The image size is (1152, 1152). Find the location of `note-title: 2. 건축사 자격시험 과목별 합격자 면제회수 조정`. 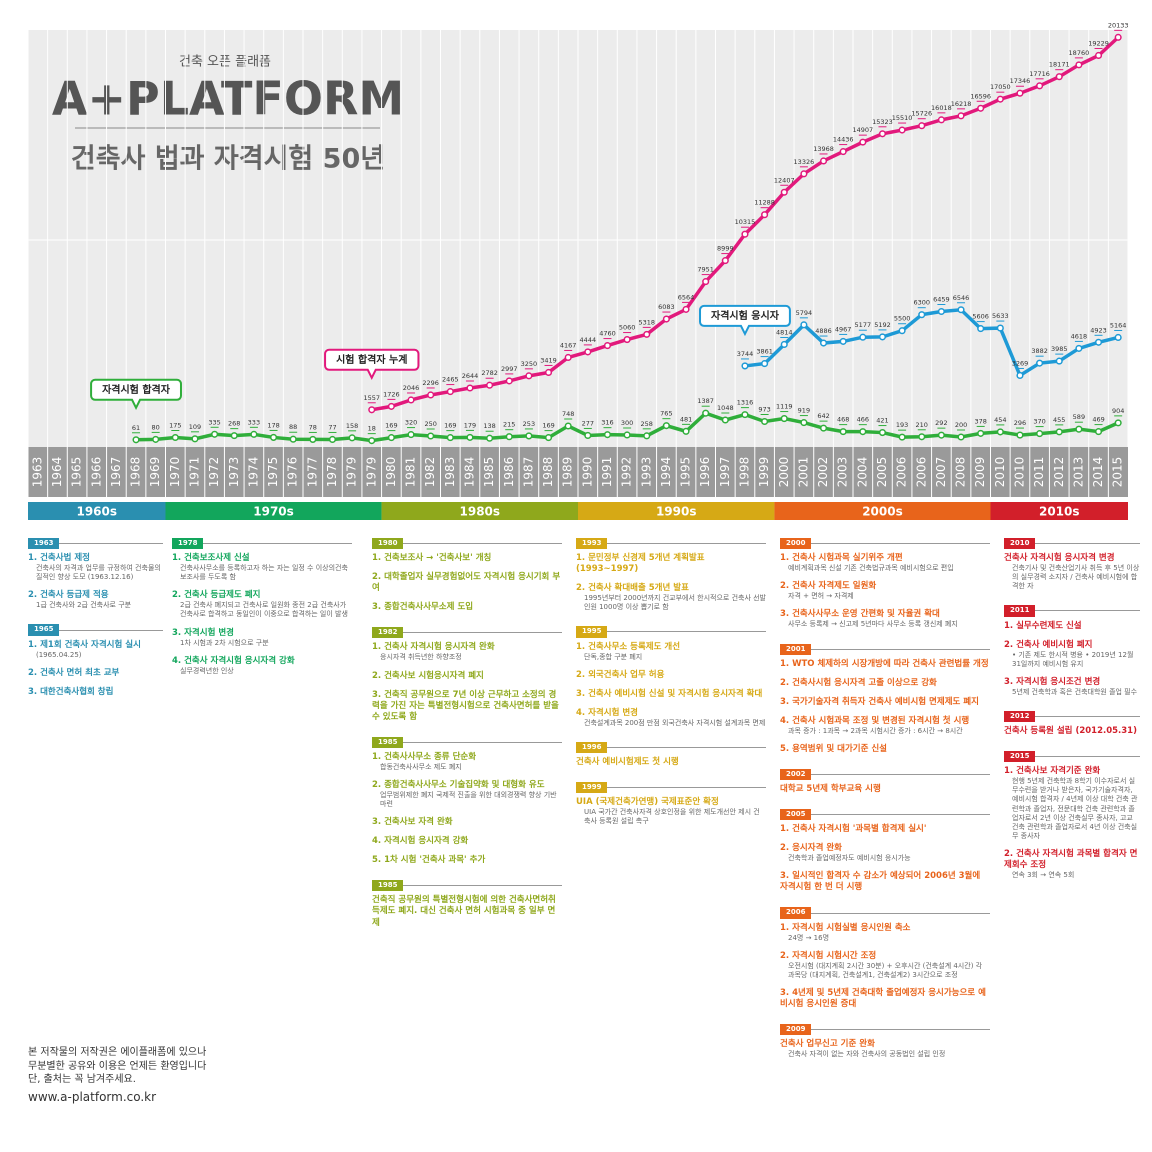

note-title: 2. 건축사 자격시험 과목별 합격자 면제회수 조정 is located at coordinates (1071, 859).